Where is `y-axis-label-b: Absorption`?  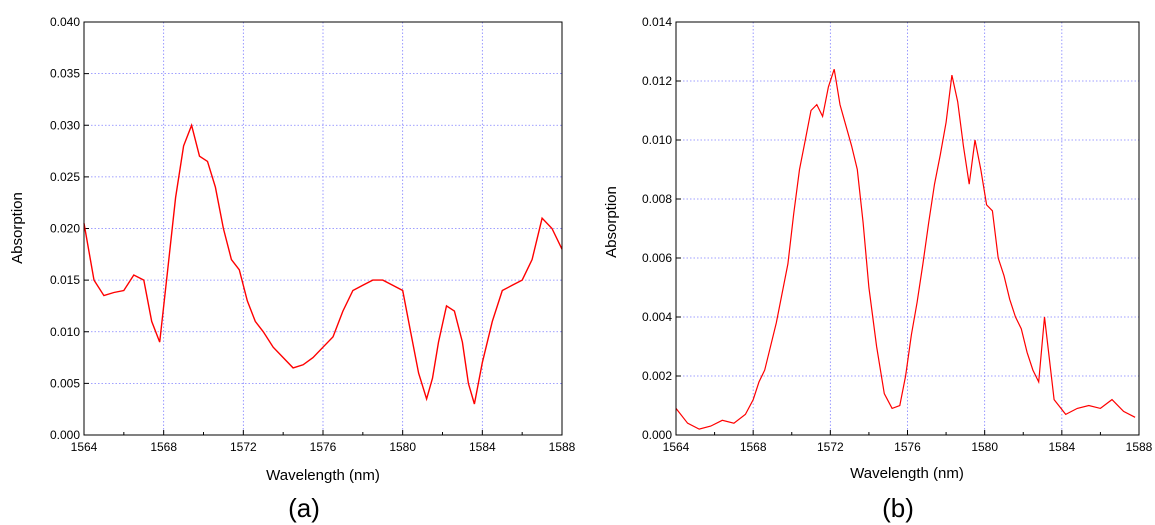
y-axis-label-b: Absorption is located at coordinates (611, 222).